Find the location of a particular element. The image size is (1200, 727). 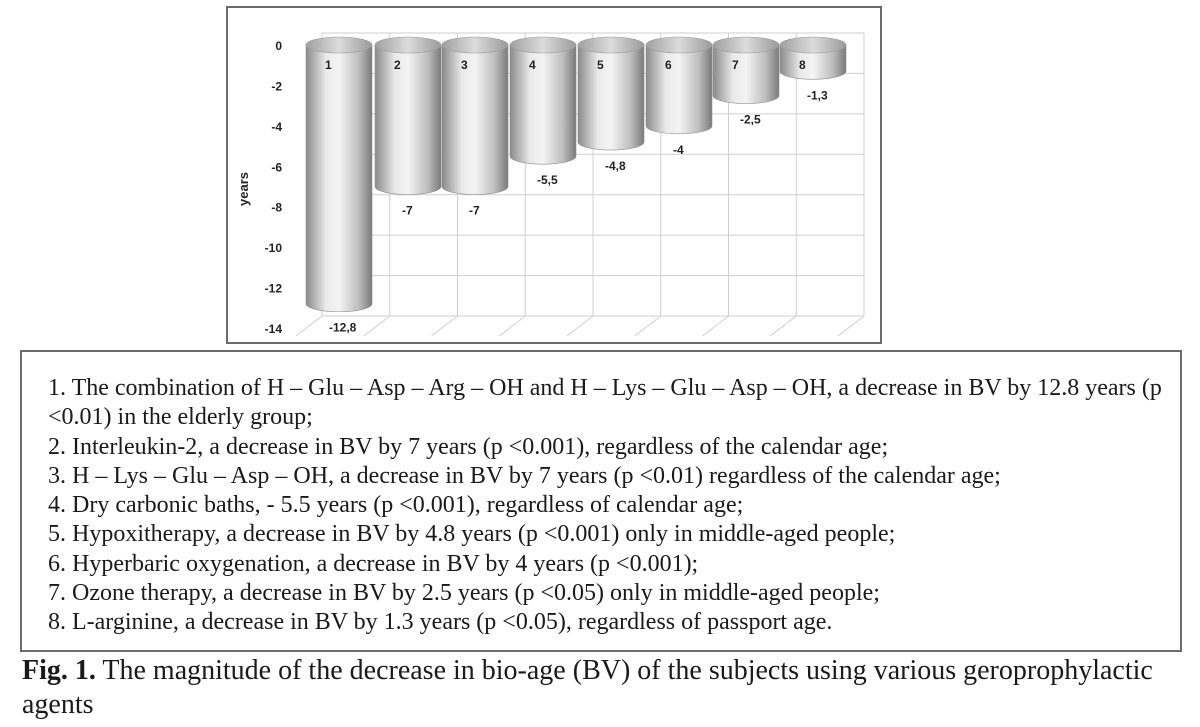

y-tick-label: -10 is located at coordinates (274, 248).